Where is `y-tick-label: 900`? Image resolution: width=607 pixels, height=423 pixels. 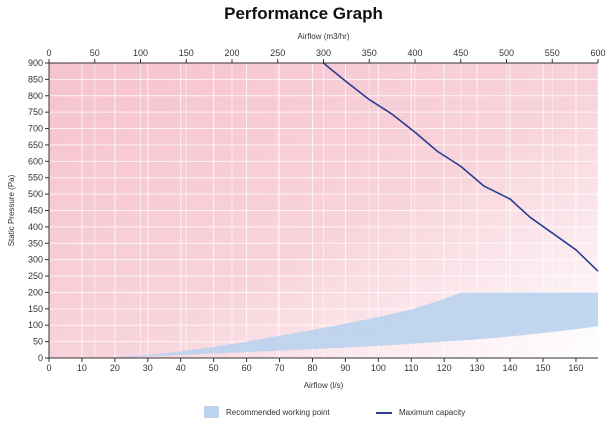
y-tick-label: 900 is located at coordinates (35, 63).